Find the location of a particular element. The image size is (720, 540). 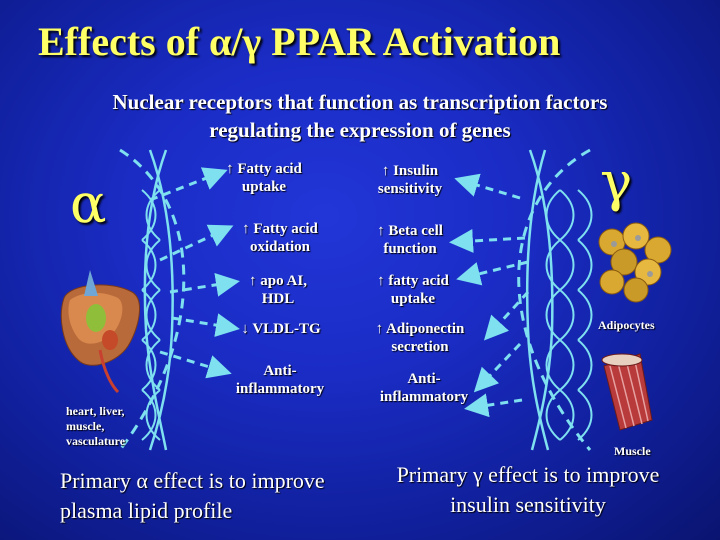

alpha-effect-4: ↓ VLDL-TG is located at coordinates (281, 329).